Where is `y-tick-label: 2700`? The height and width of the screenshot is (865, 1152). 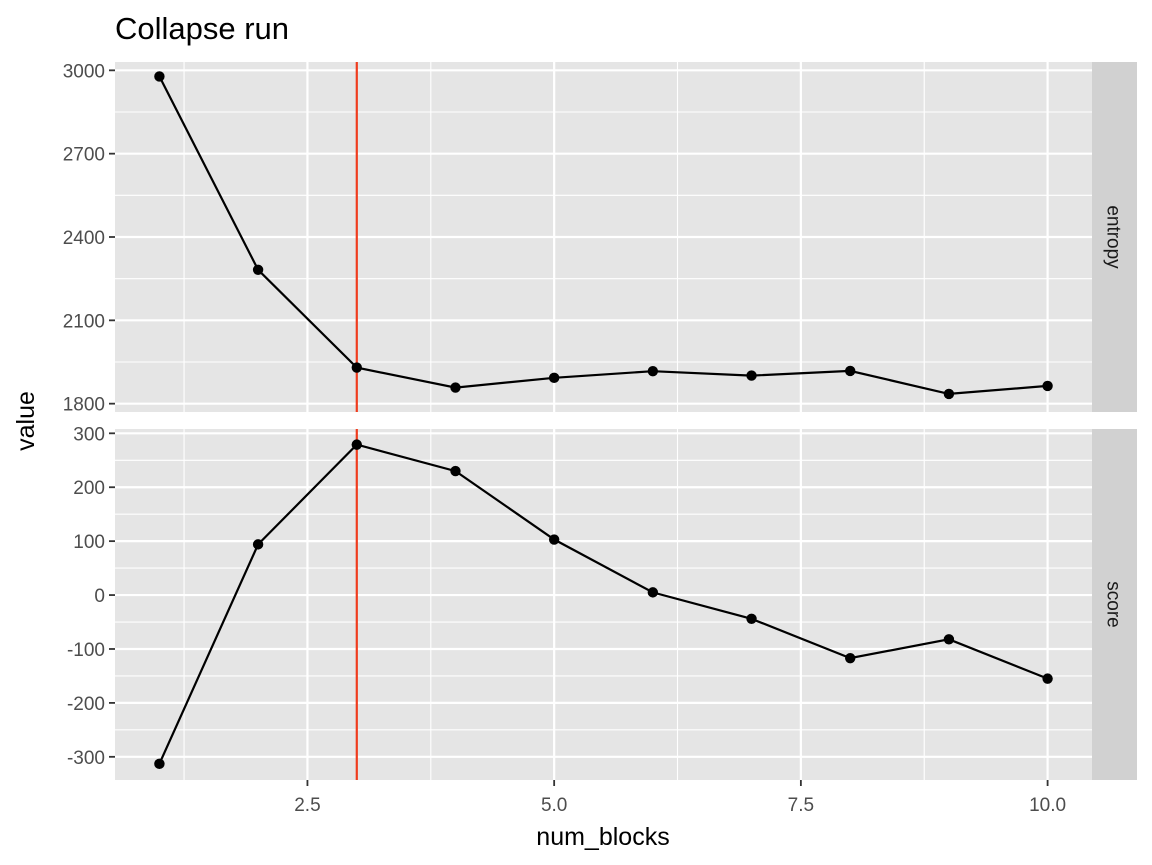
y-tick-label: 2700 is located at coordinates (84, 155).